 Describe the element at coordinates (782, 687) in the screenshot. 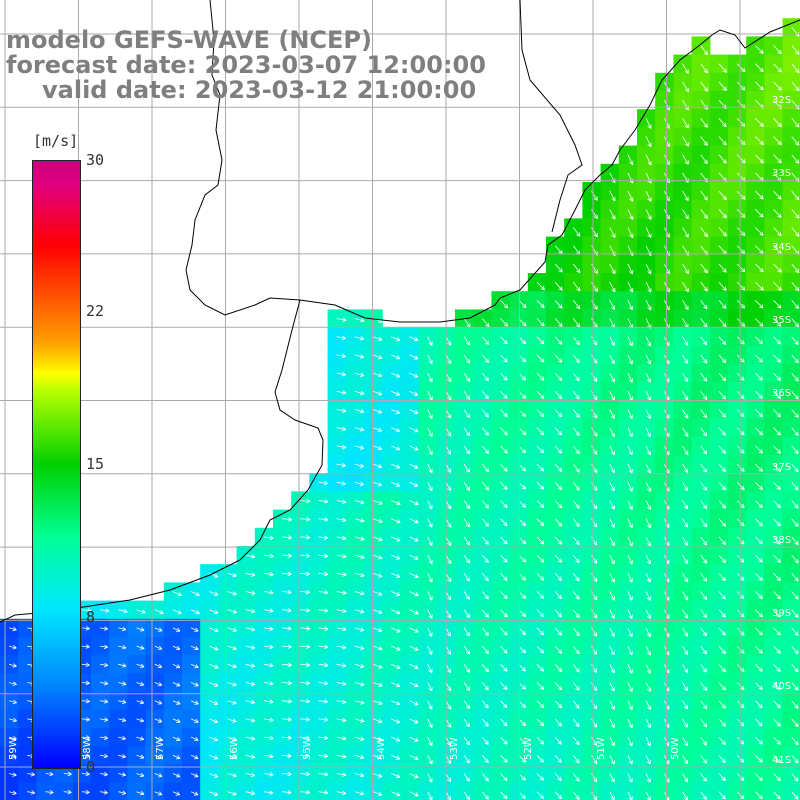

I see `latitude-label: 40S` at that location.